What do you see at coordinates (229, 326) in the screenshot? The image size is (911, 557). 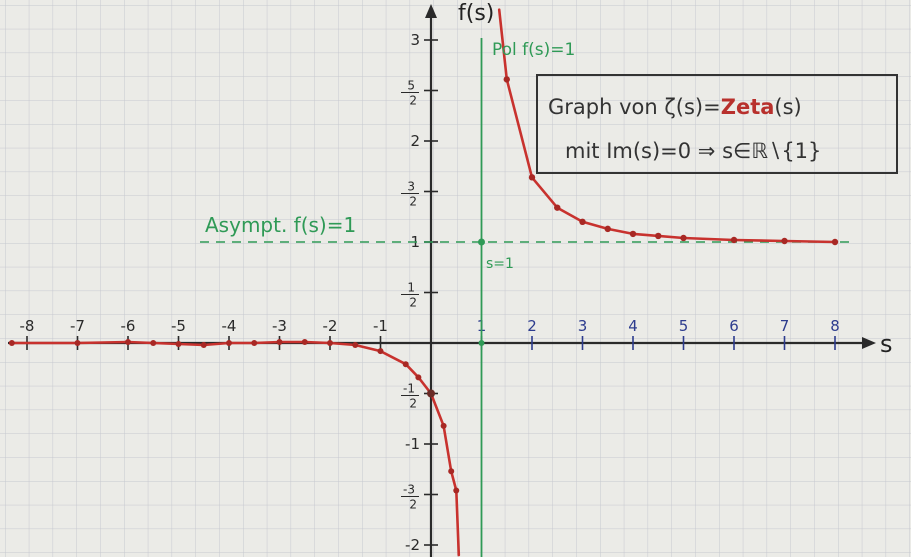 I see `x-tick-label: -4` at bounding box center [229, 326].